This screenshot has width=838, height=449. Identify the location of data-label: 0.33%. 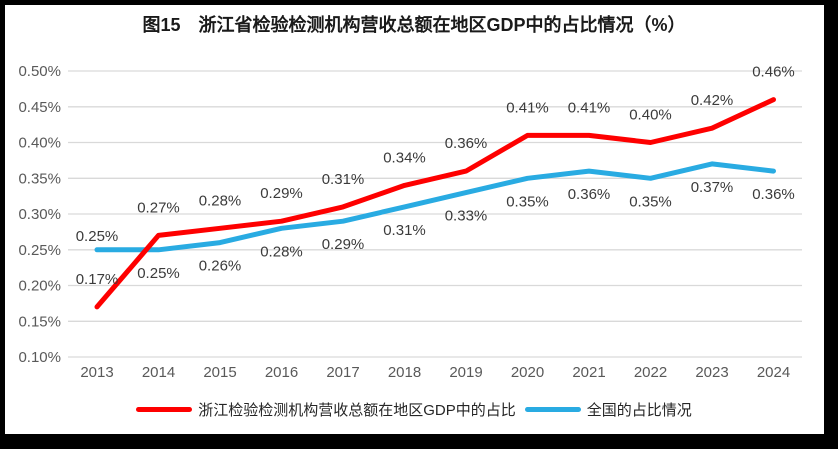
(466, 216).